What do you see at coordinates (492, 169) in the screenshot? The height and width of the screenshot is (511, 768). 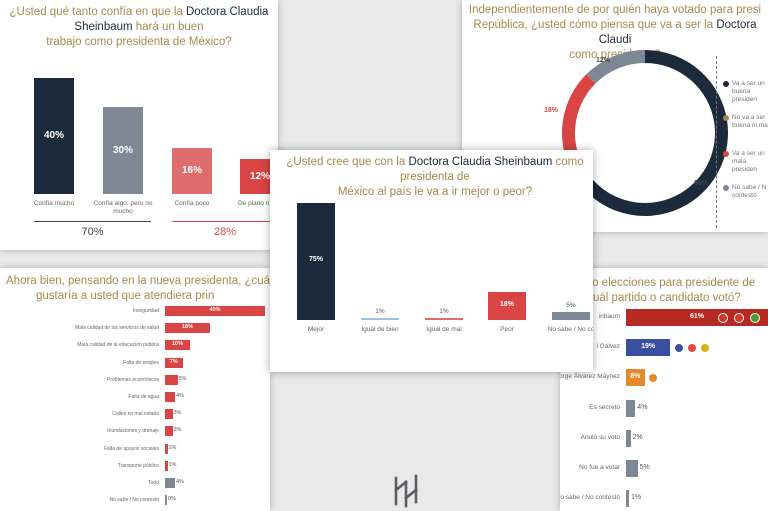 I see `p3-title-part-b: como presidenta de` at bounding box center [492, 169].